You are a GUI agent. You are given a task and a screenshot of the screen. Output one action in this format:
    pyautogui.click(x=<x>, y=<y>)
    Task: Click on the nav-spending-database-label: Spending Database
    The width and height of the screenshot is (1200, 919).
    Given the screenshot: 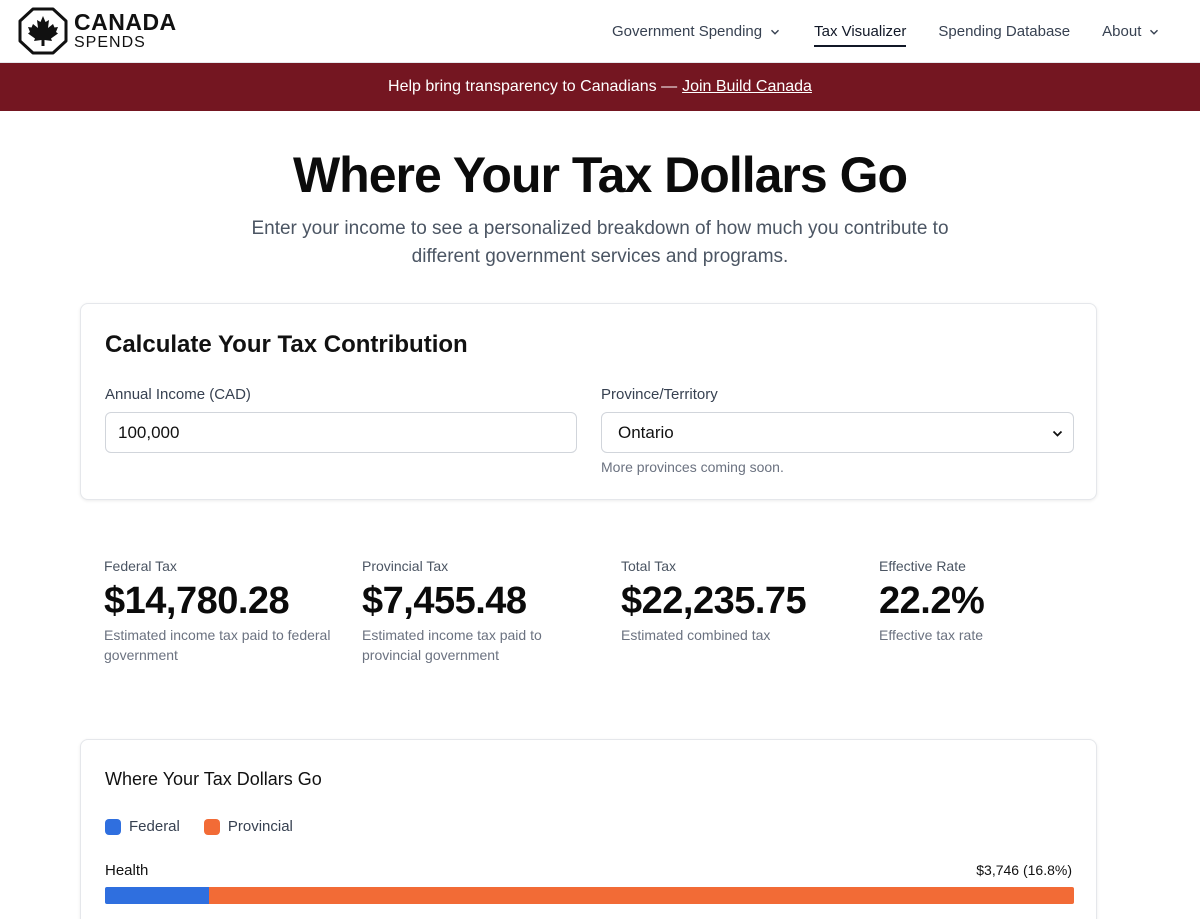 What is the action you would take?
    pyautogui.click(x=1004, y=31)
    